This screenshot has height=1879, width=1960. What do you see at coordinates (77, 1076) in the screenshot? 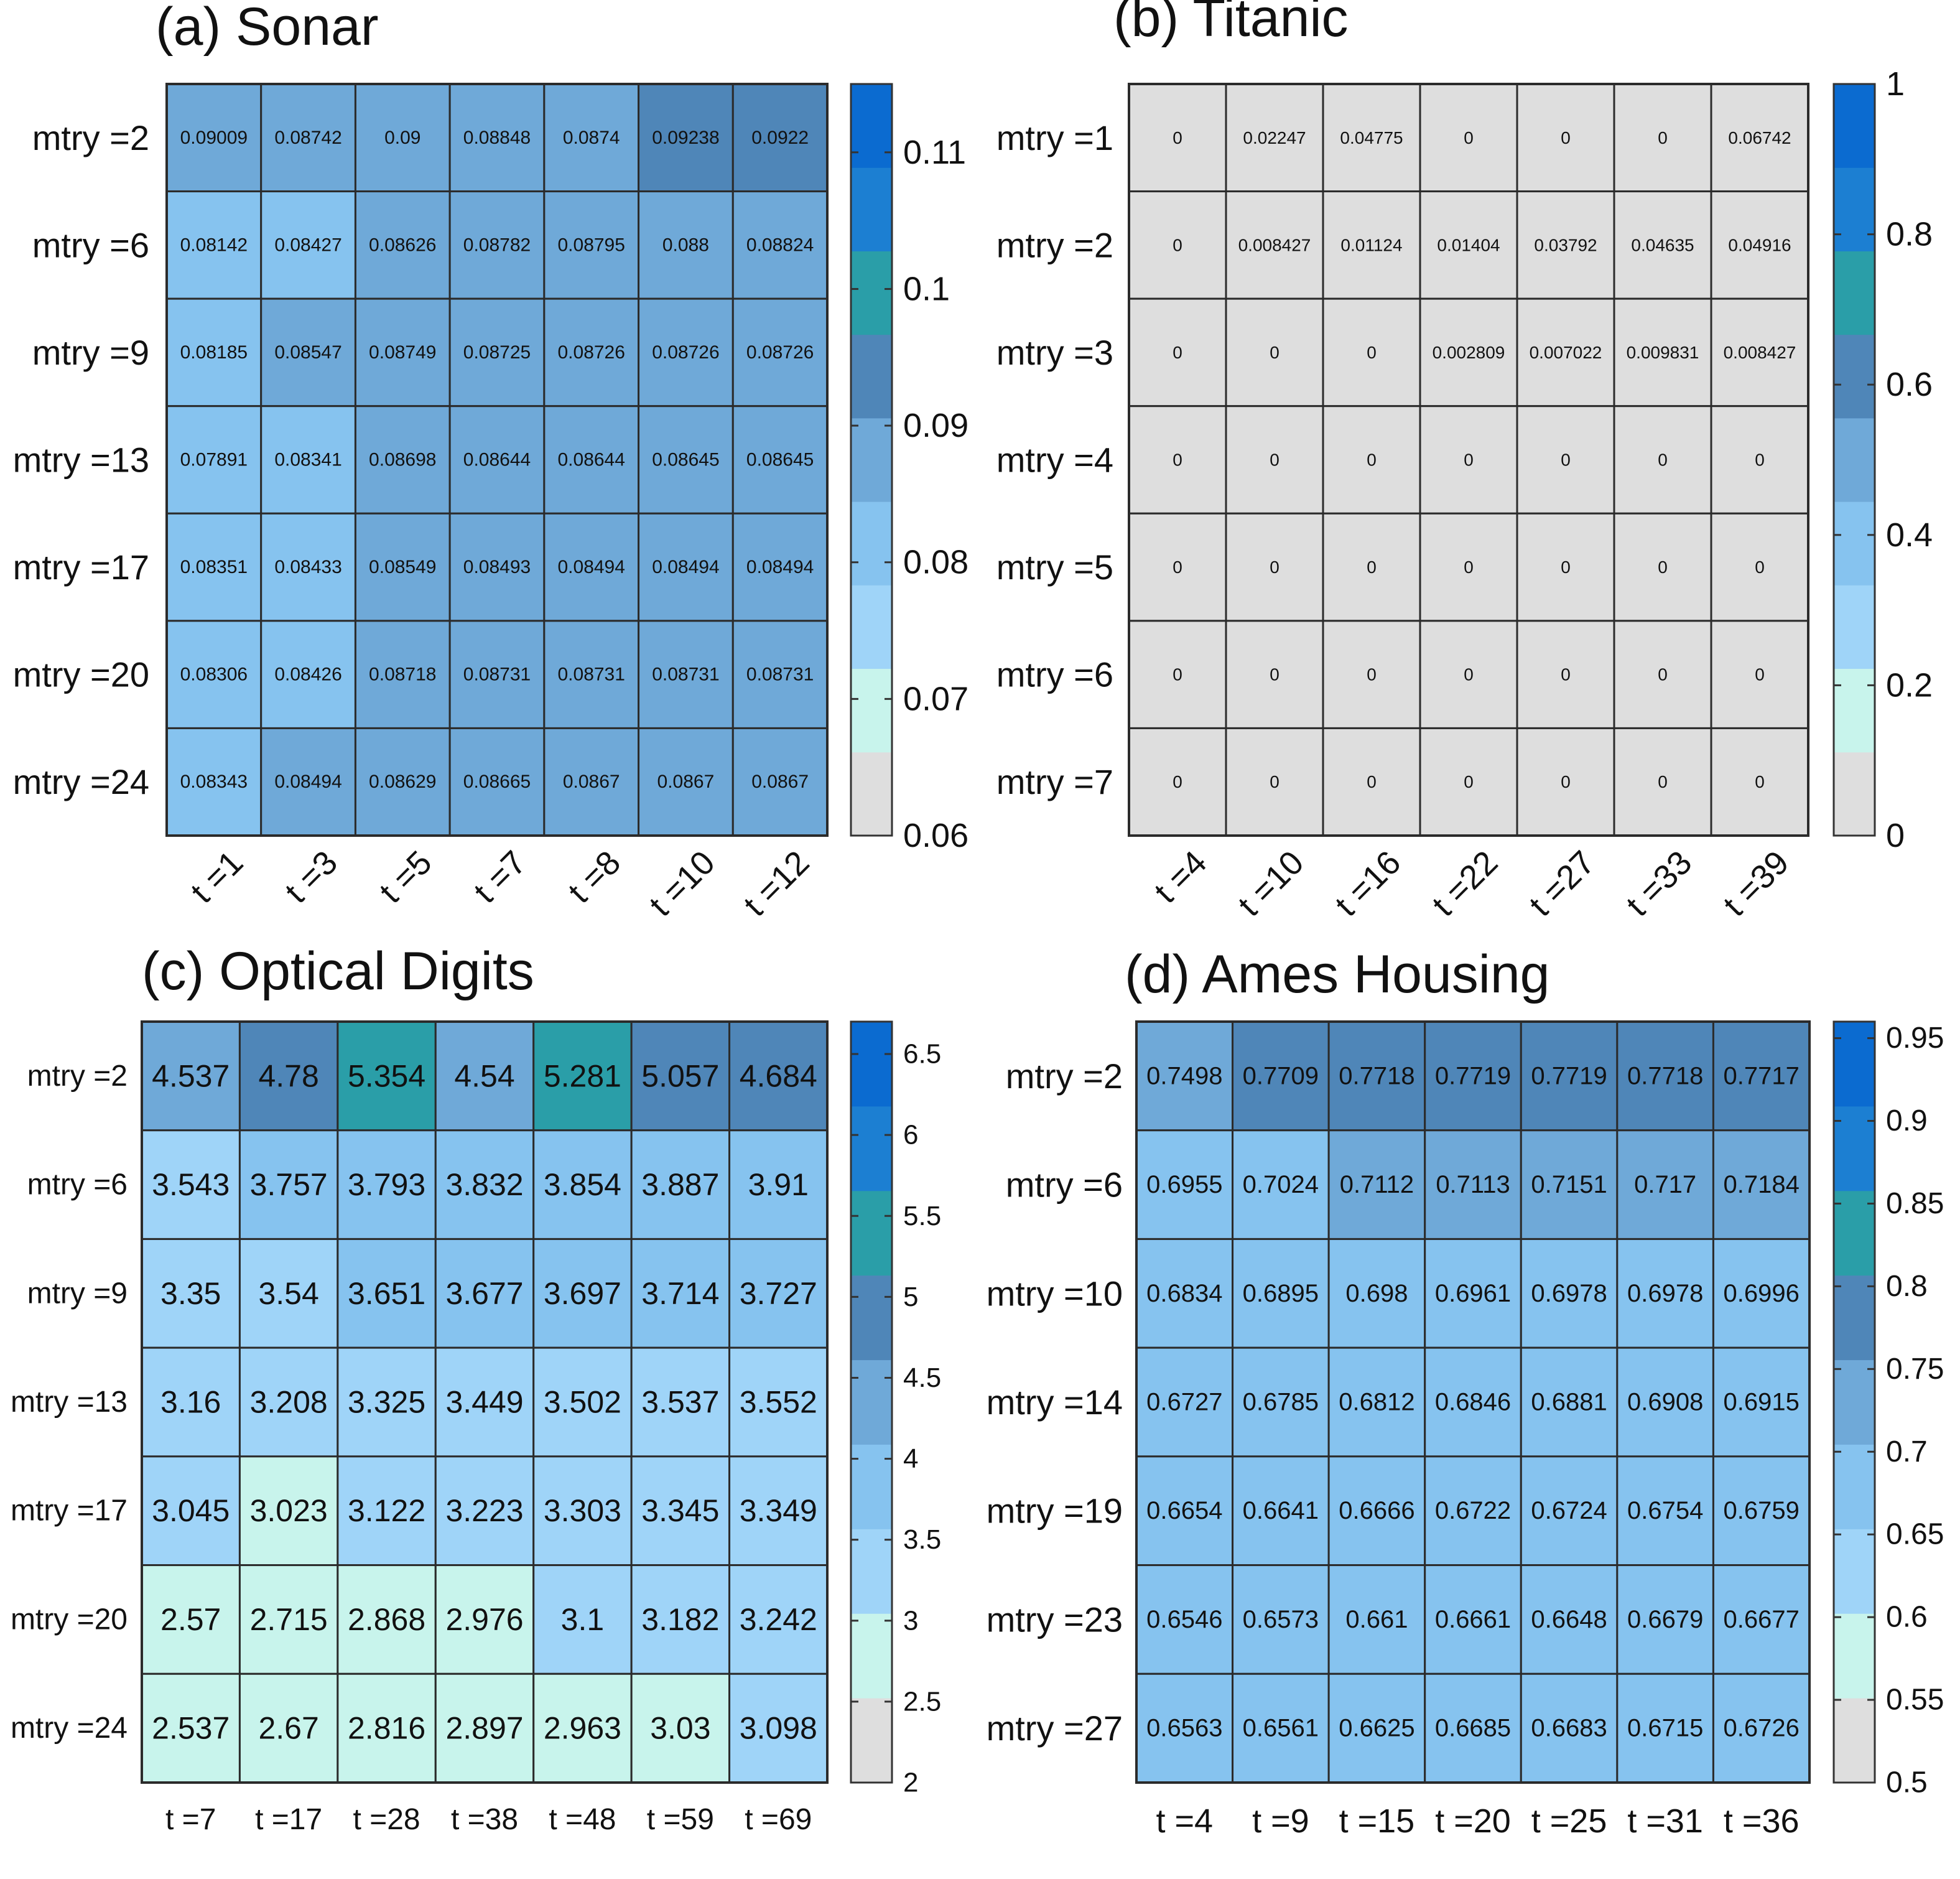
I see `y-tick-label: mtry =2` at bounding box center [77, 1076].